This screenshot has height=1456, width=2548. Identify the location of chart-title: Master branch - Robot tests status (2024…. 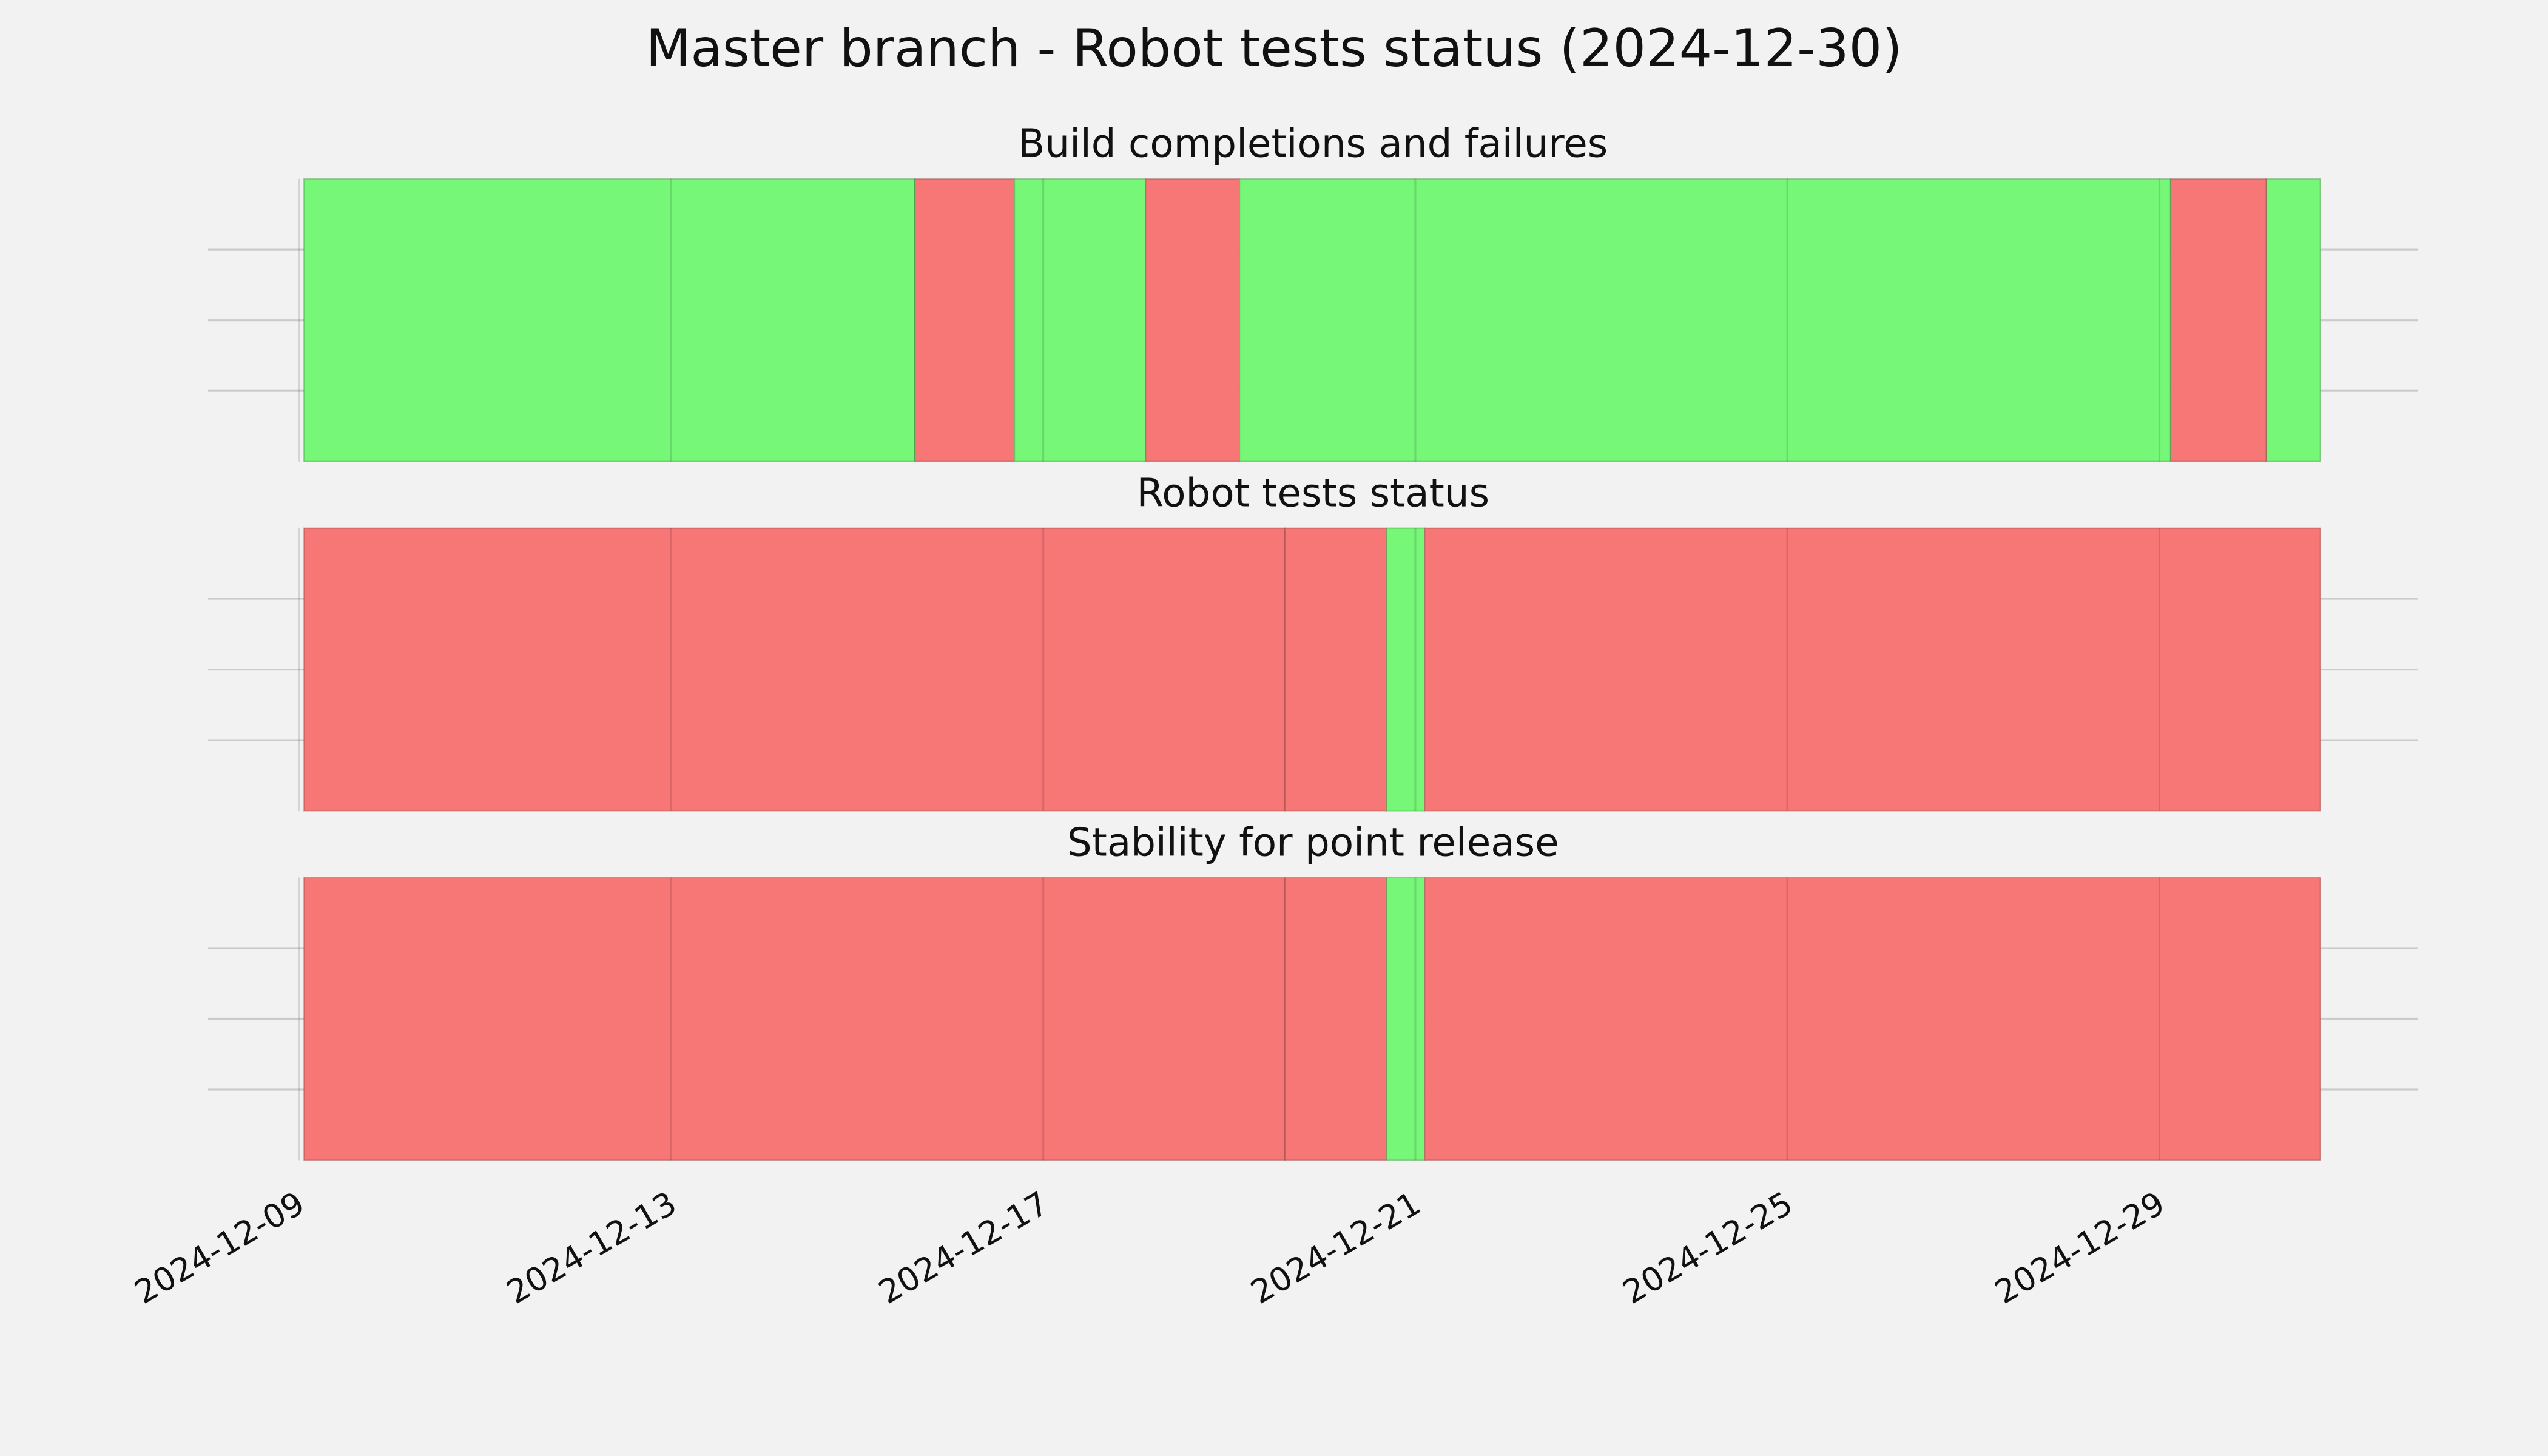
(1273, 48).